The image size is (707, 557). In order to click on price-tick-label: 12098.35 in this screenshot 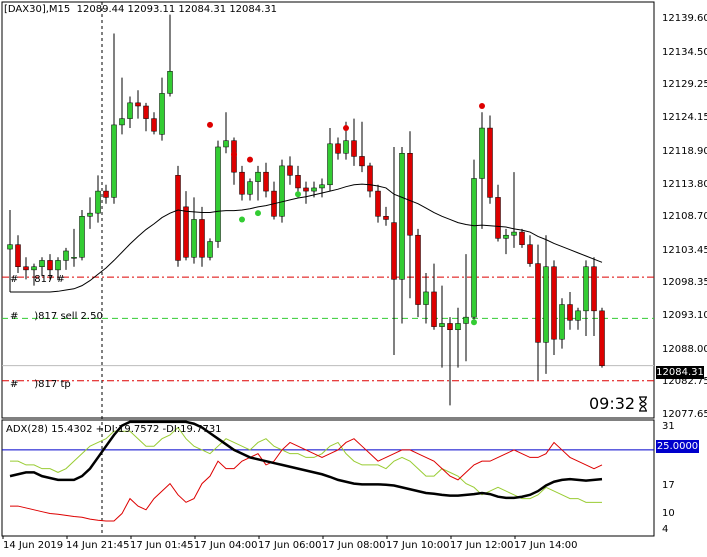, I will do `click(684, 282)`.